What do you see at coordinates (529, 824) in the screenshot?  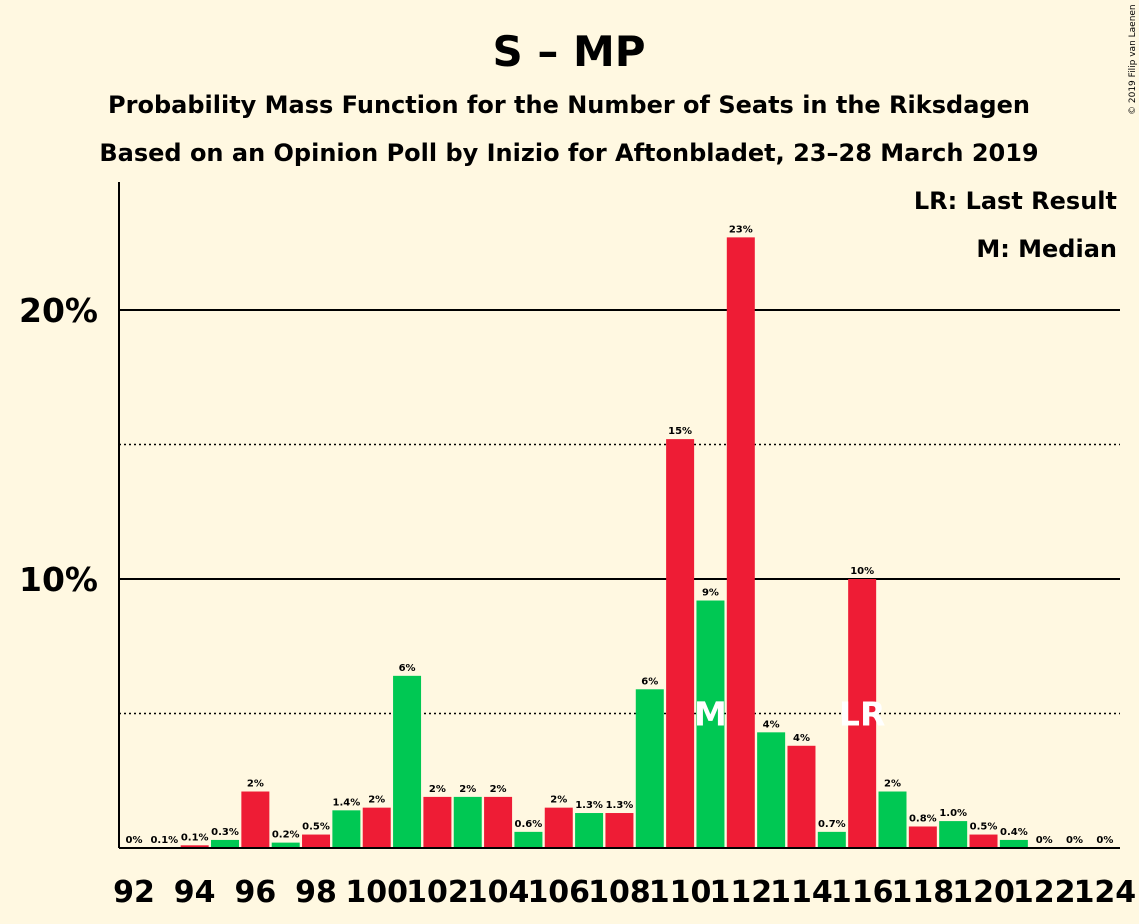 I see `bar-value-label: 0.6%` at bounding box center [529, 824].